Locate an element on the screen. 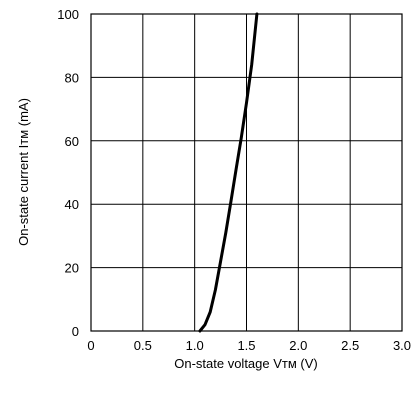 The image size is (420, 394). y-tick-label: 20 is located at coordinates (72, 268).